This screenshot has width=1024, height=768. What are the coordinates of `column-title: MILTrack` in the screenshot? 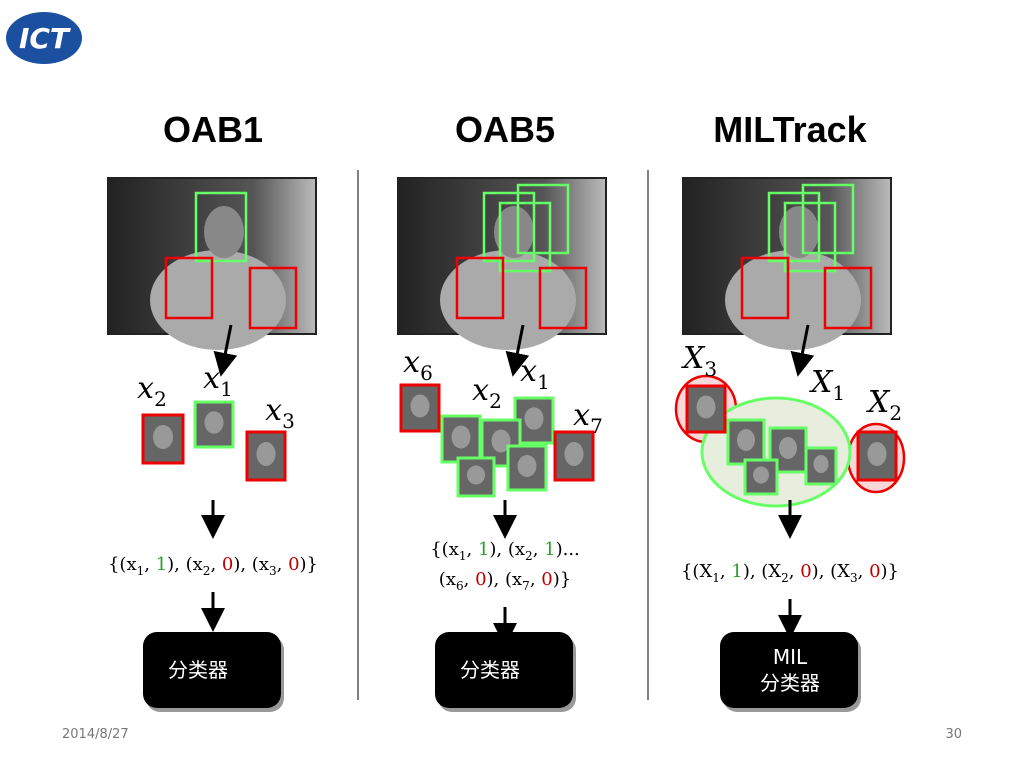 It's located at (790, 129).